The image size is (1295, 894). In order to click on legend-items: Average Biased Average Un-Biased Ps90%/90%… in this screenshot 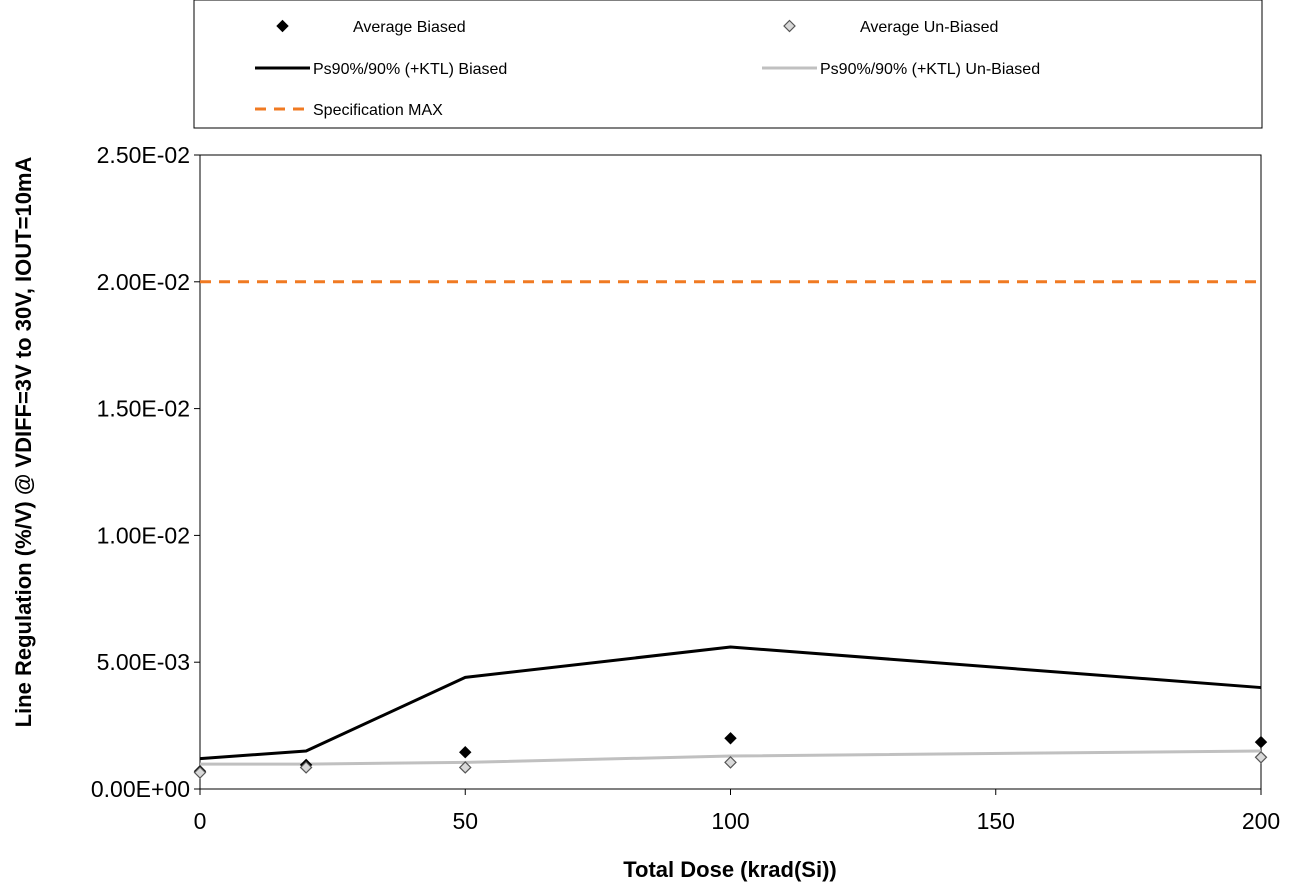, I will do `click(647, 69)`.